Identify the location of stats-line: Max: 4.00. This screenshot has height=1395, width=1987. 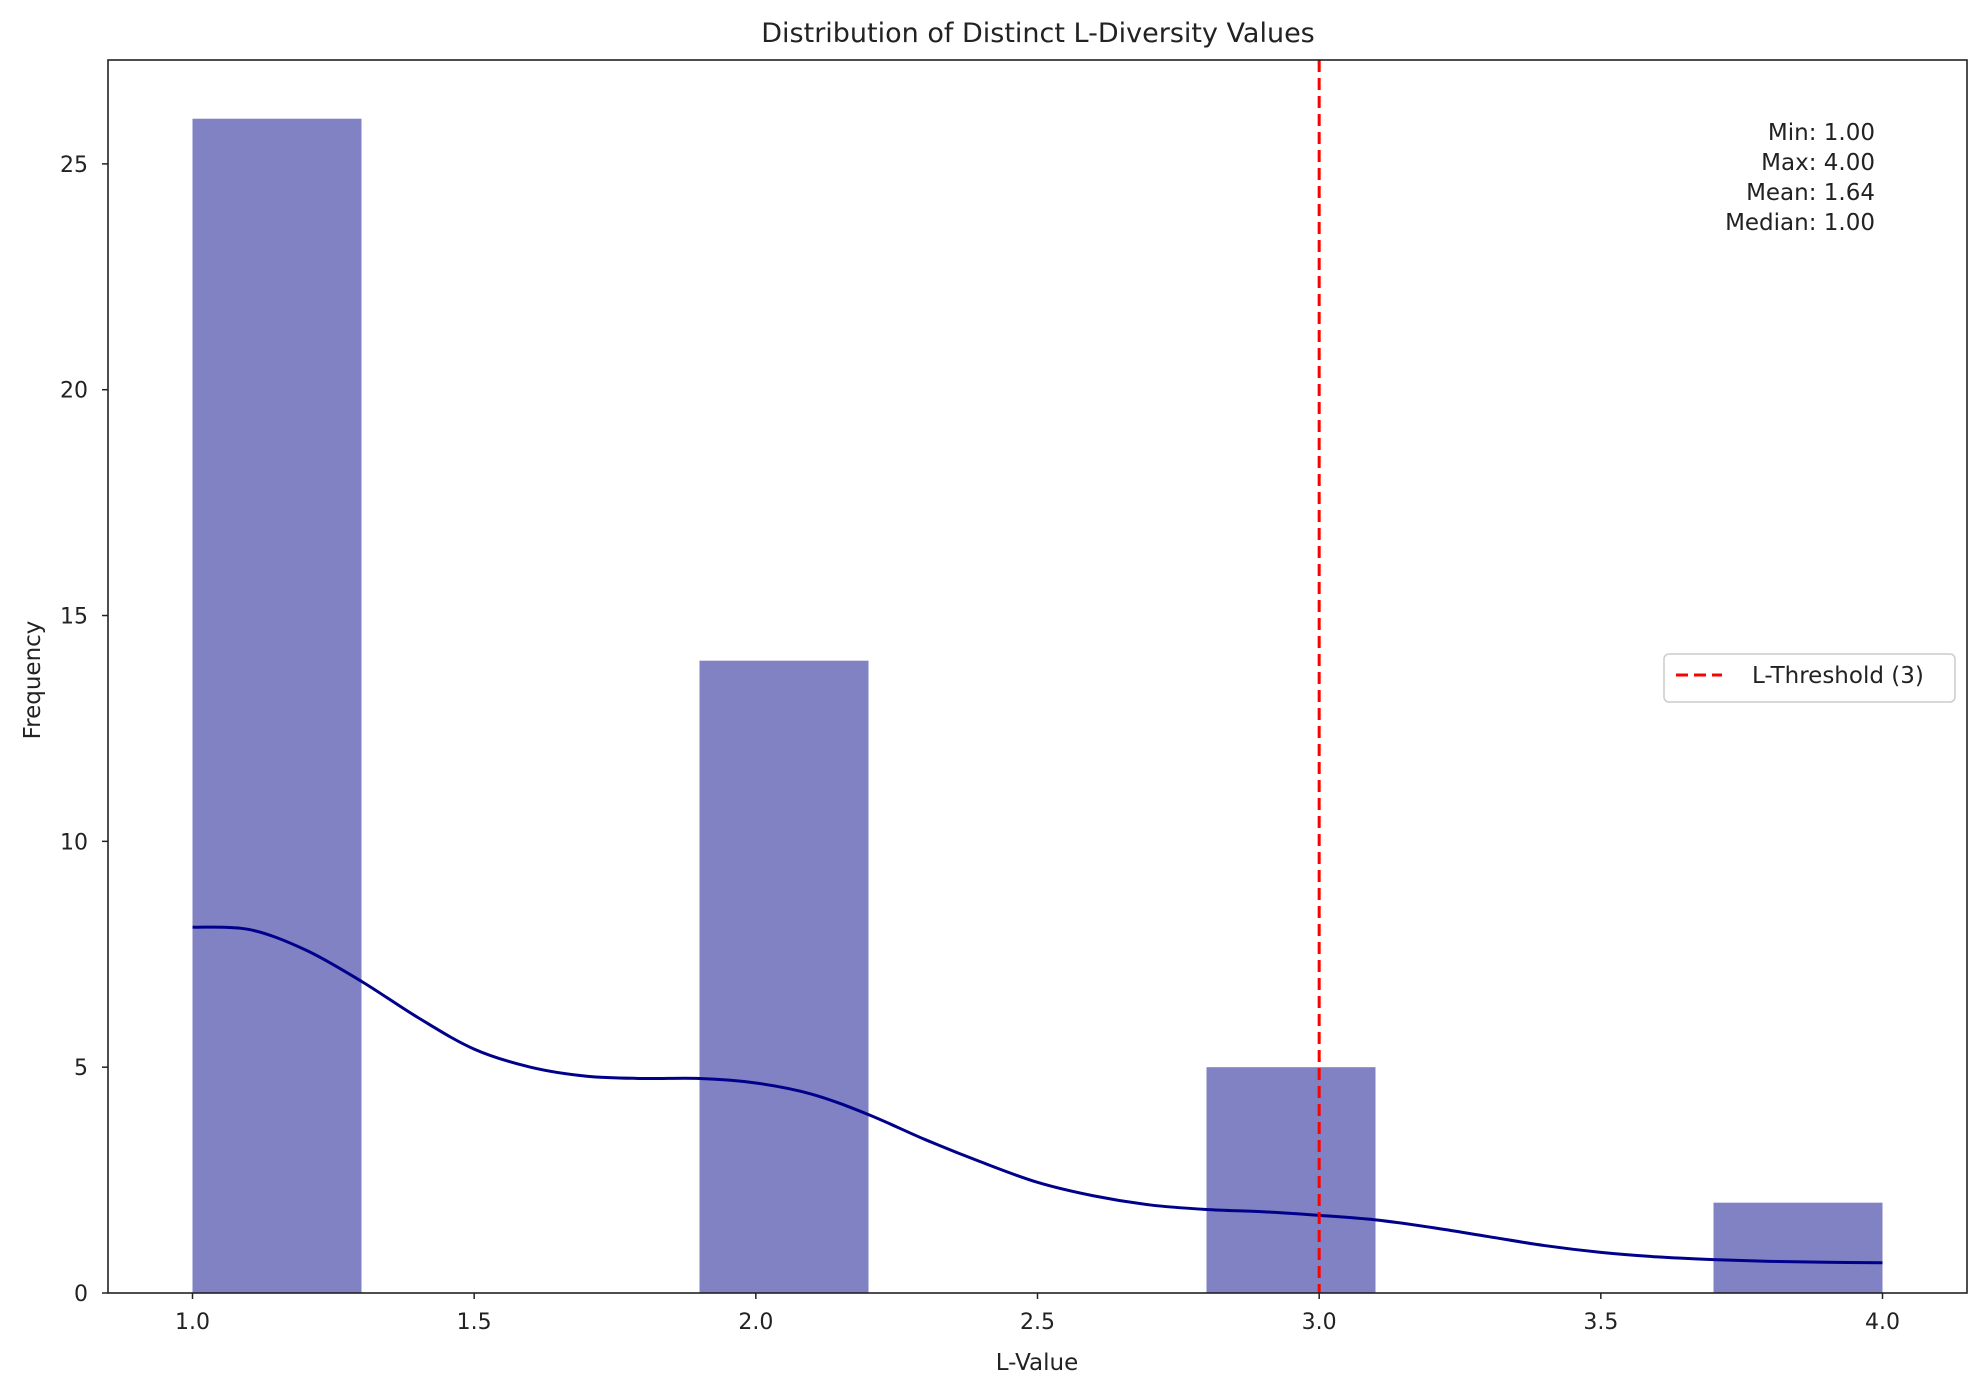
(1818, 163).